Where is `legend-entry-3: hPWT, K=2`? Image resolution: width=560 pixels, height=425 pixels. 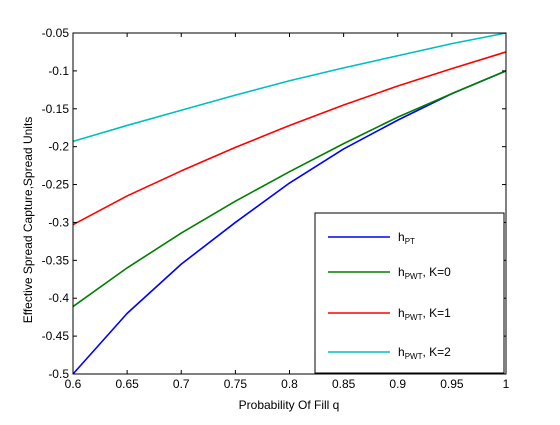 legend-entry-3: hPWT, K=2 is located at coordinates (424, 353).